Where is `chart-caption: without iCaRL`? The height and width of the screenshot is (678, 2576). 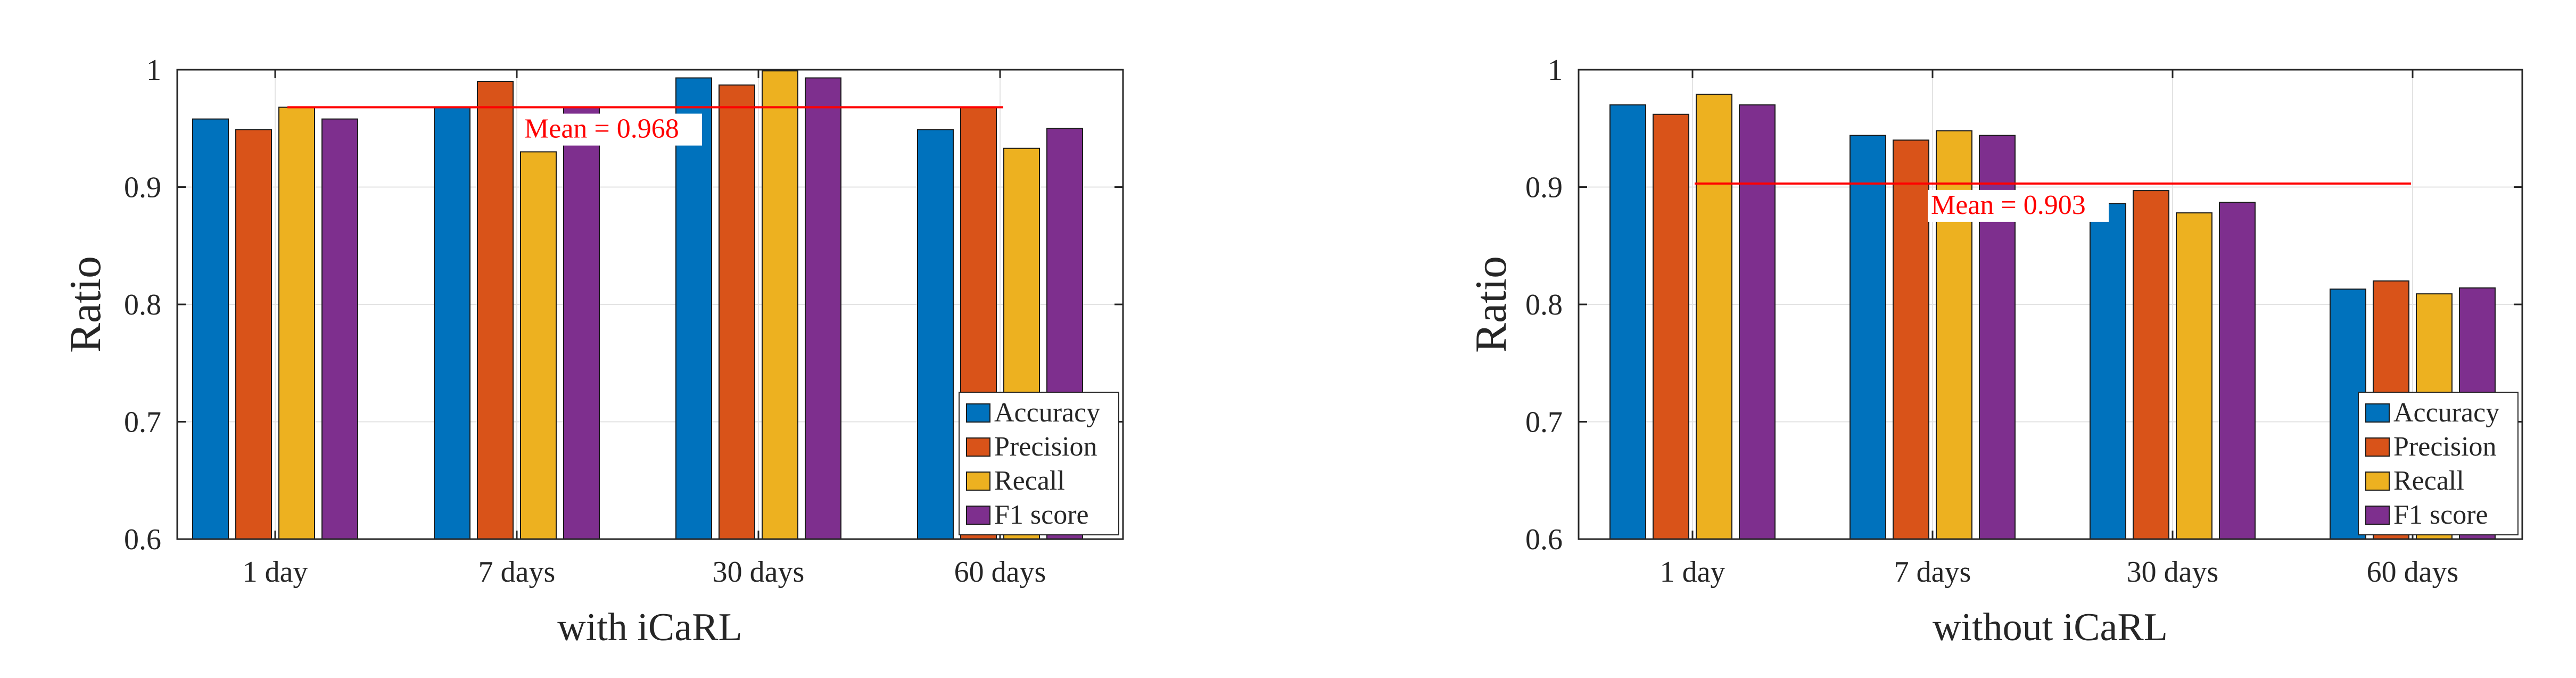
chart-caption: without iCaRL is located at coordinates (2050, 627).